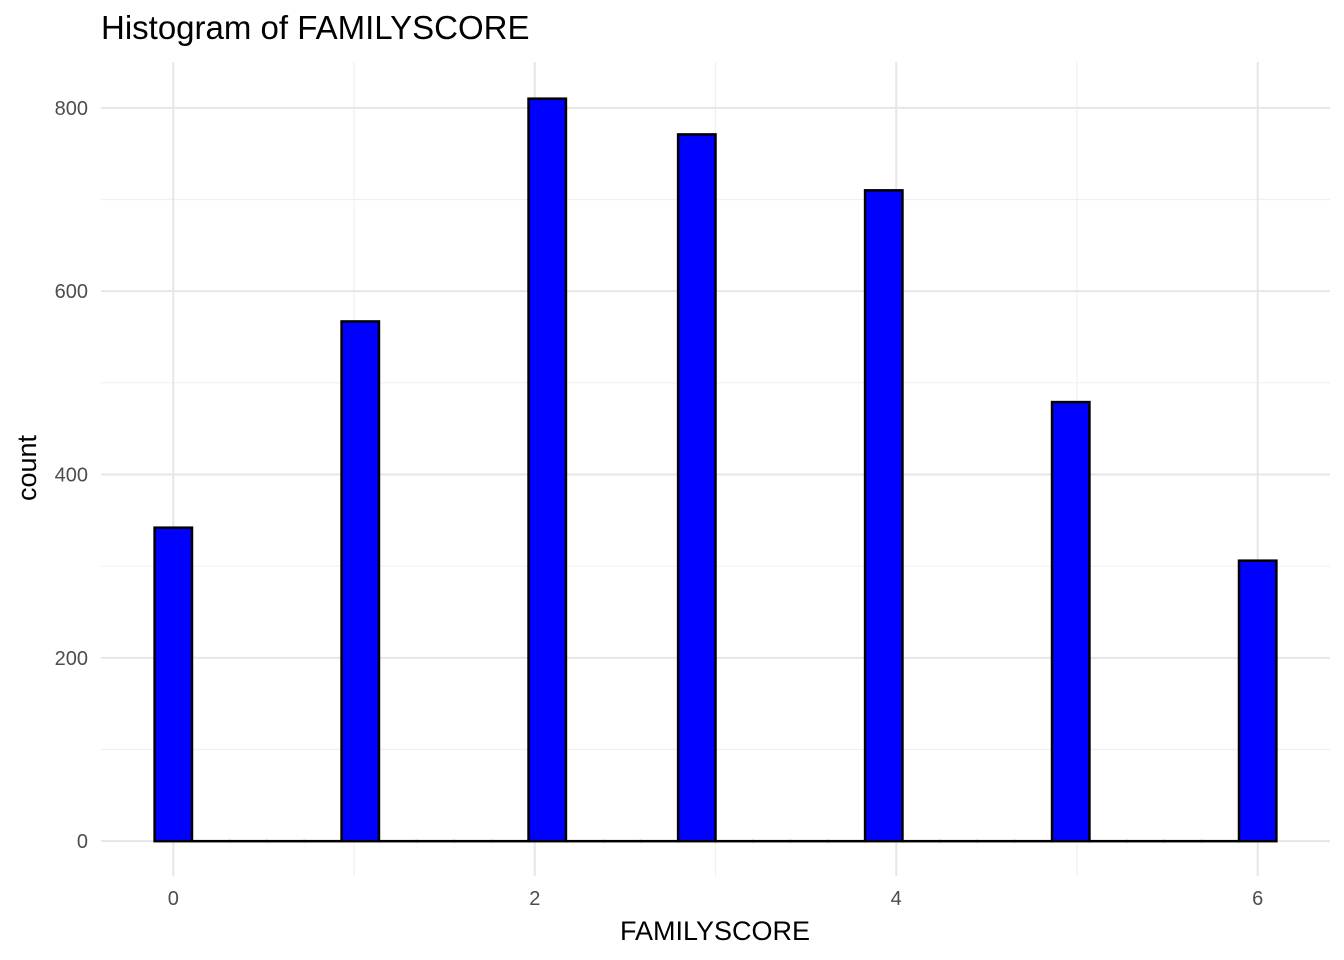  I want to click on y-tick-label: 0, so click(82, 842).